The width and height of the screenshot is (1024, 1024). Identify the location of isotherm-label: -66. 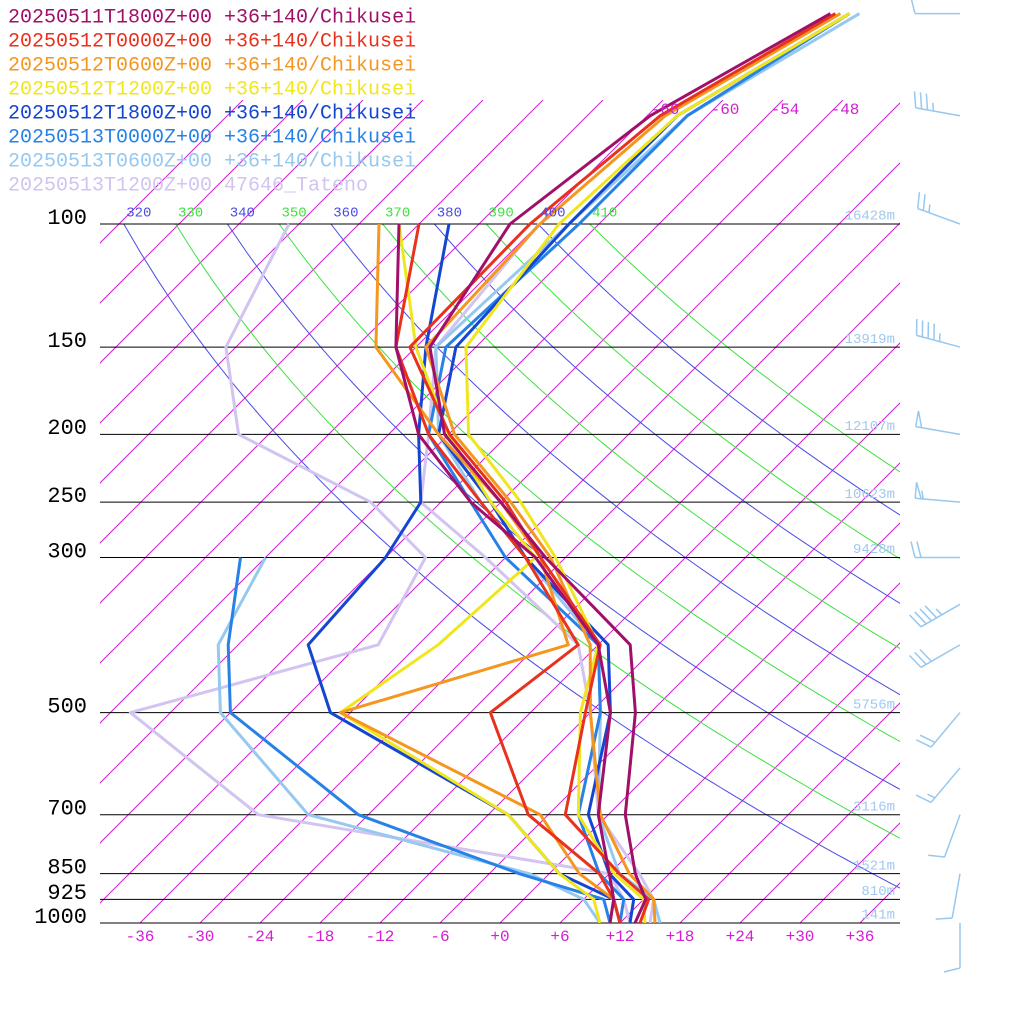
(665, 110).